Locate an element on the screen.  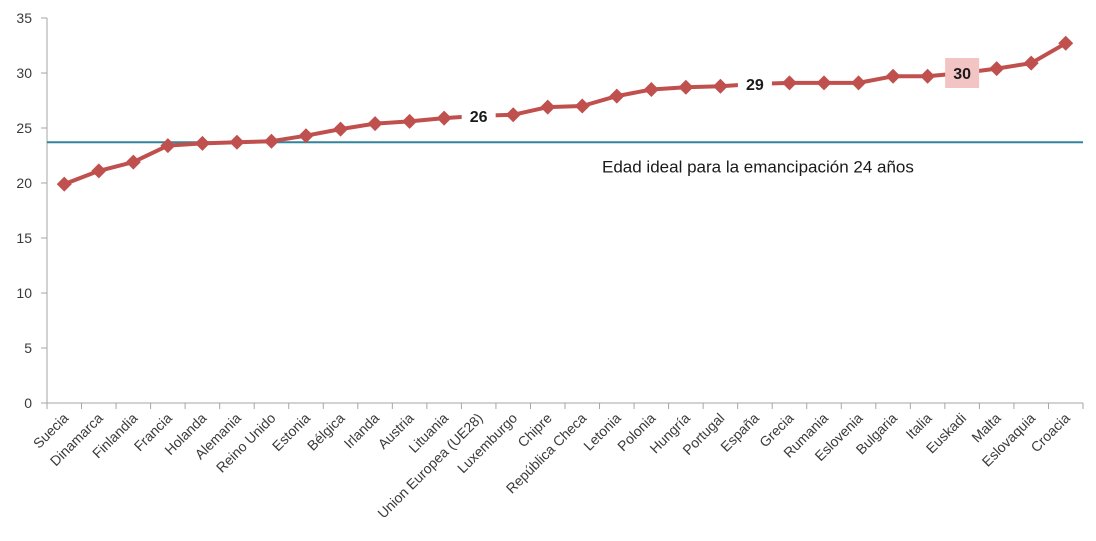
data-point-malta is located at coordinates (997, 69).